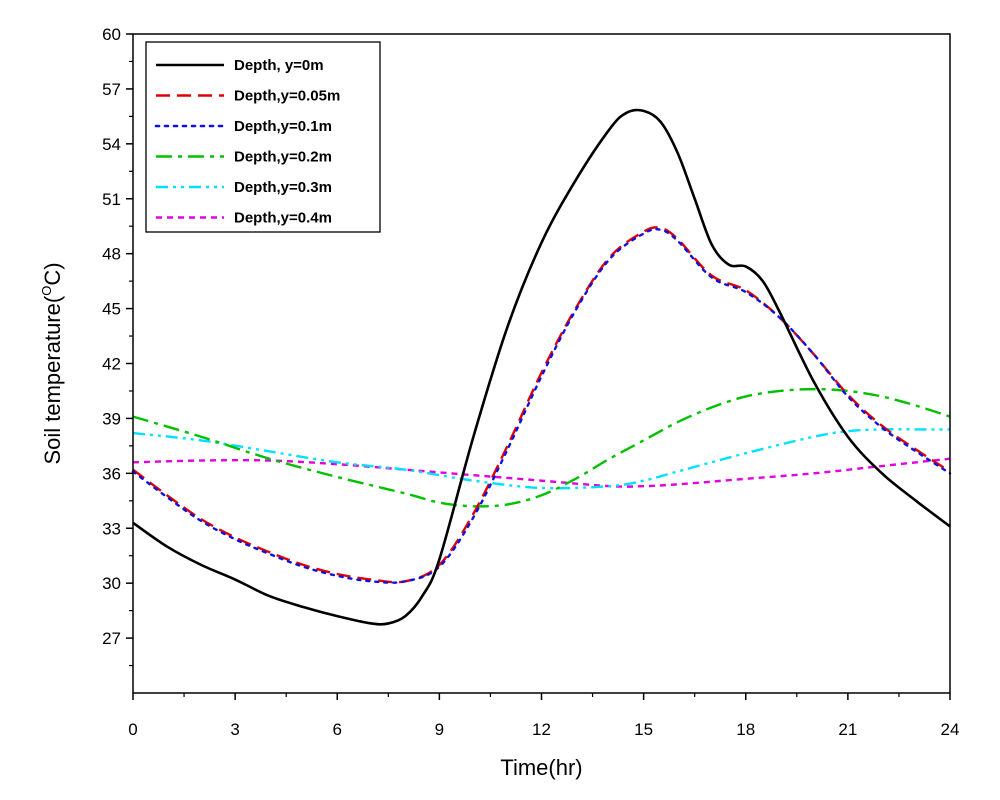 Image resolution: width=1000 pixels, height=800 pixels. What do you see at coordinates (950, 729) in the screenshot?
I see `x-tick-label: 24` at bounding box center [950, 729].